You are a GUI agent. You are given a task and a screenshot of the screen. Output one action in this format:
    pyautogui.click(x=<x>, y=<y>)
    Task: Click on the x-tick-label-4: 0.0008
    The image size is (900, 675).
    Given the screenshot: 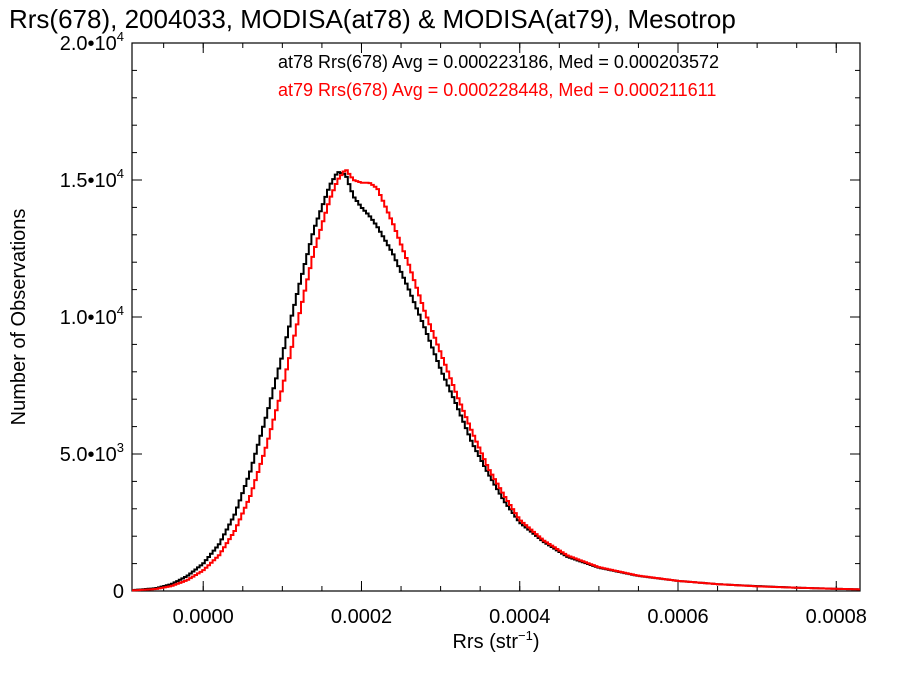 What is the action you would take?
    pyautogui.click(x=836, y=617)
    